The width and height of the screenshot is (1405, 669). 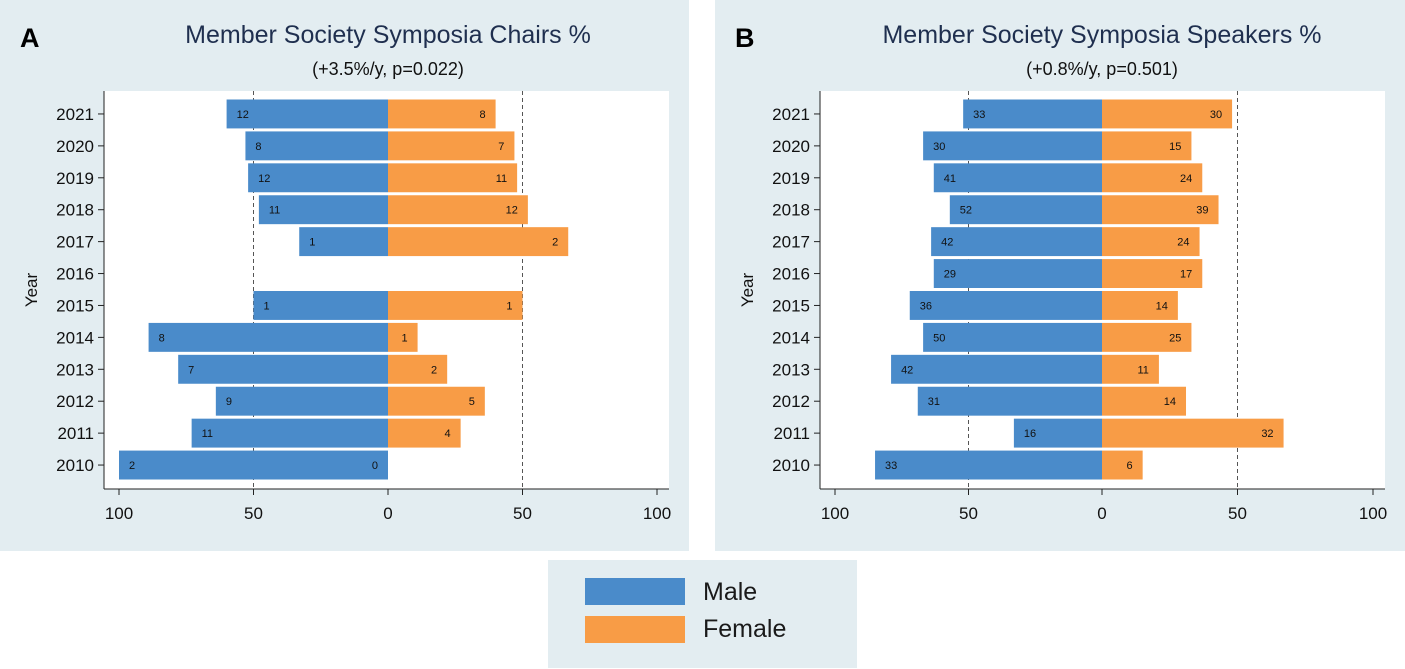 I want to click on bar-female-2010, so click(x=1122, y=465).